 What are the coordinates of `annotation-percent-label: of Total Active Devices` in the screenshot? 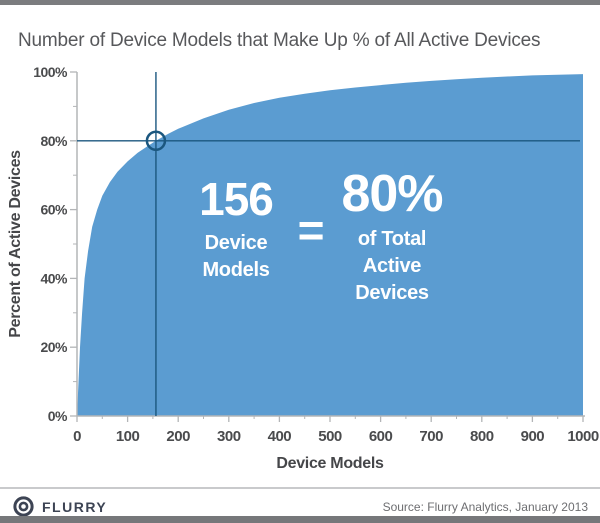 It's located at (392, 266).